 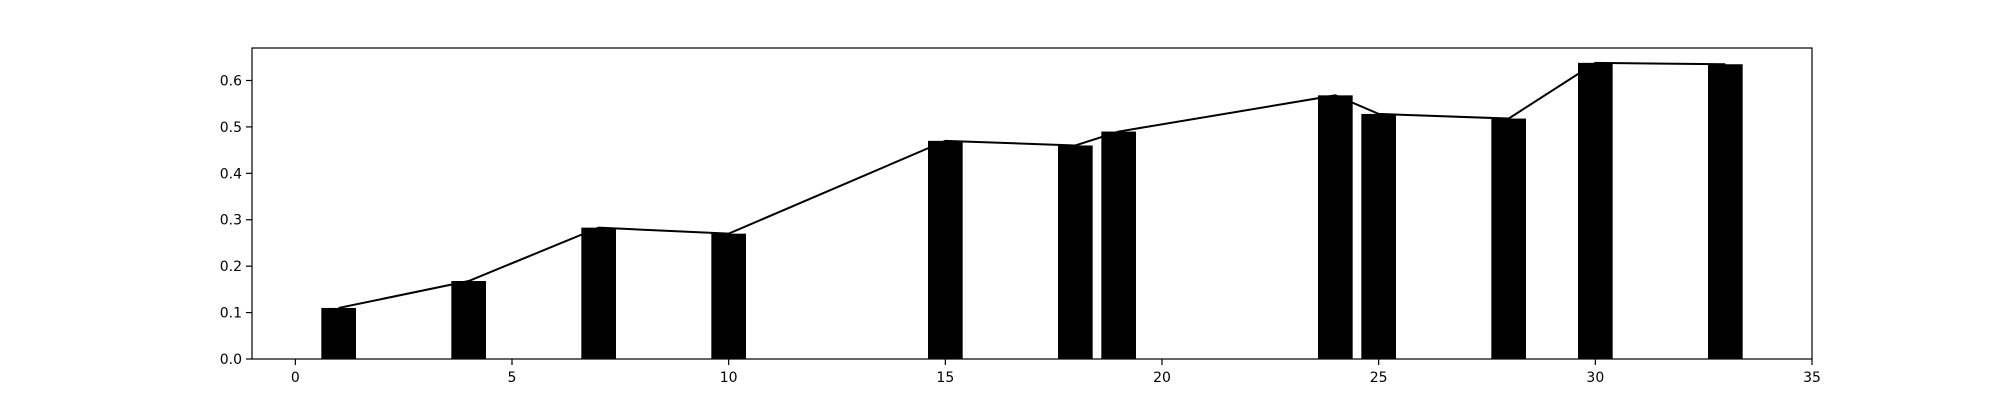 What do you see at coordinates (512, 378) in the screenshot?
I see `x-tick-label: 5` at bounding box center [512, 378].